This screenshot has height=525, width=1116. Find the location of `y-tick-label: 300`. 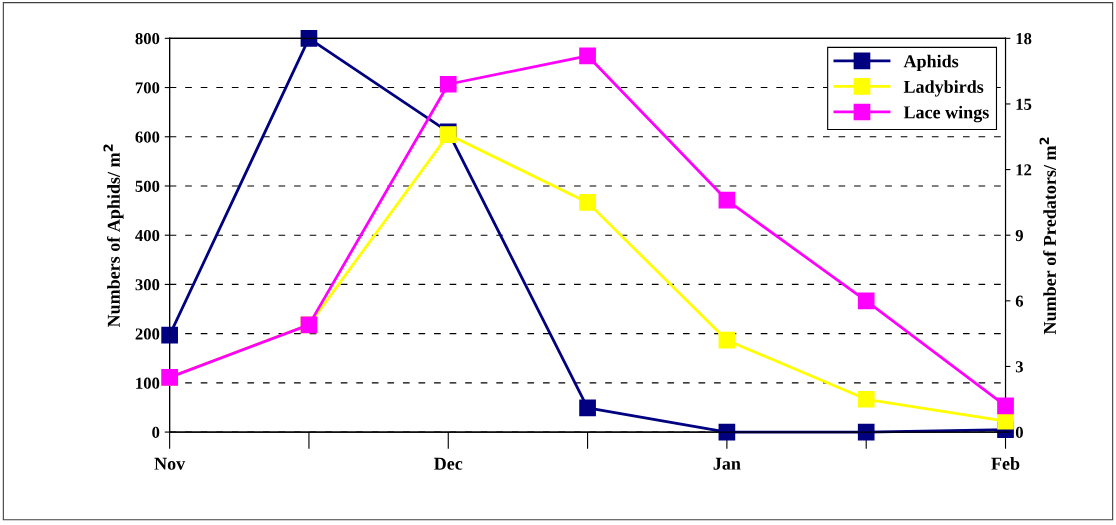

y-tick-label: 300 is located at coordinates (147, 285).